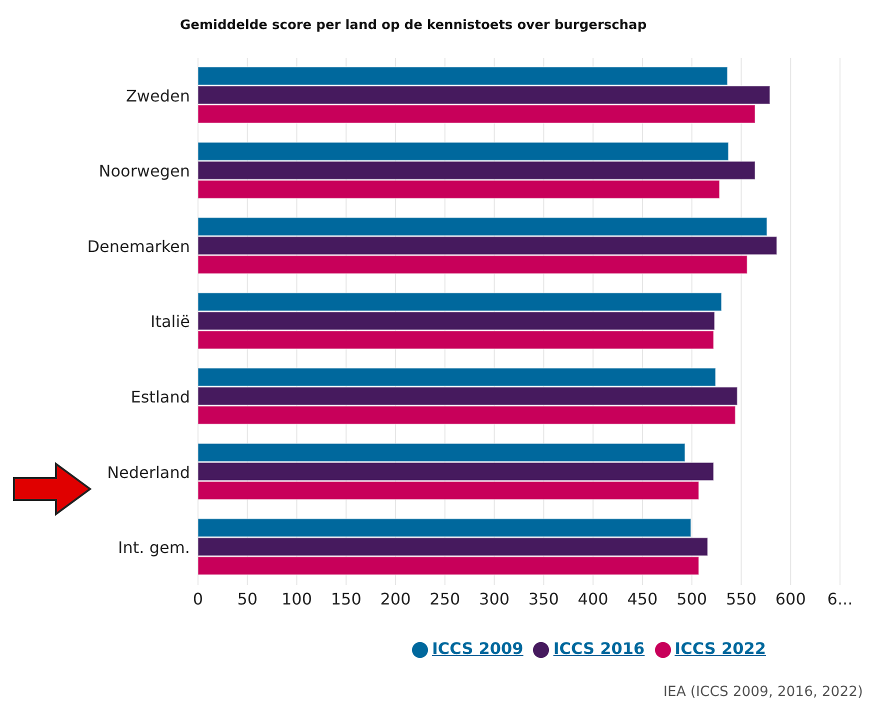 The height and width of the screenshot is (718, 871). I want to click on x-tick-label: 150, so click(346, 598).